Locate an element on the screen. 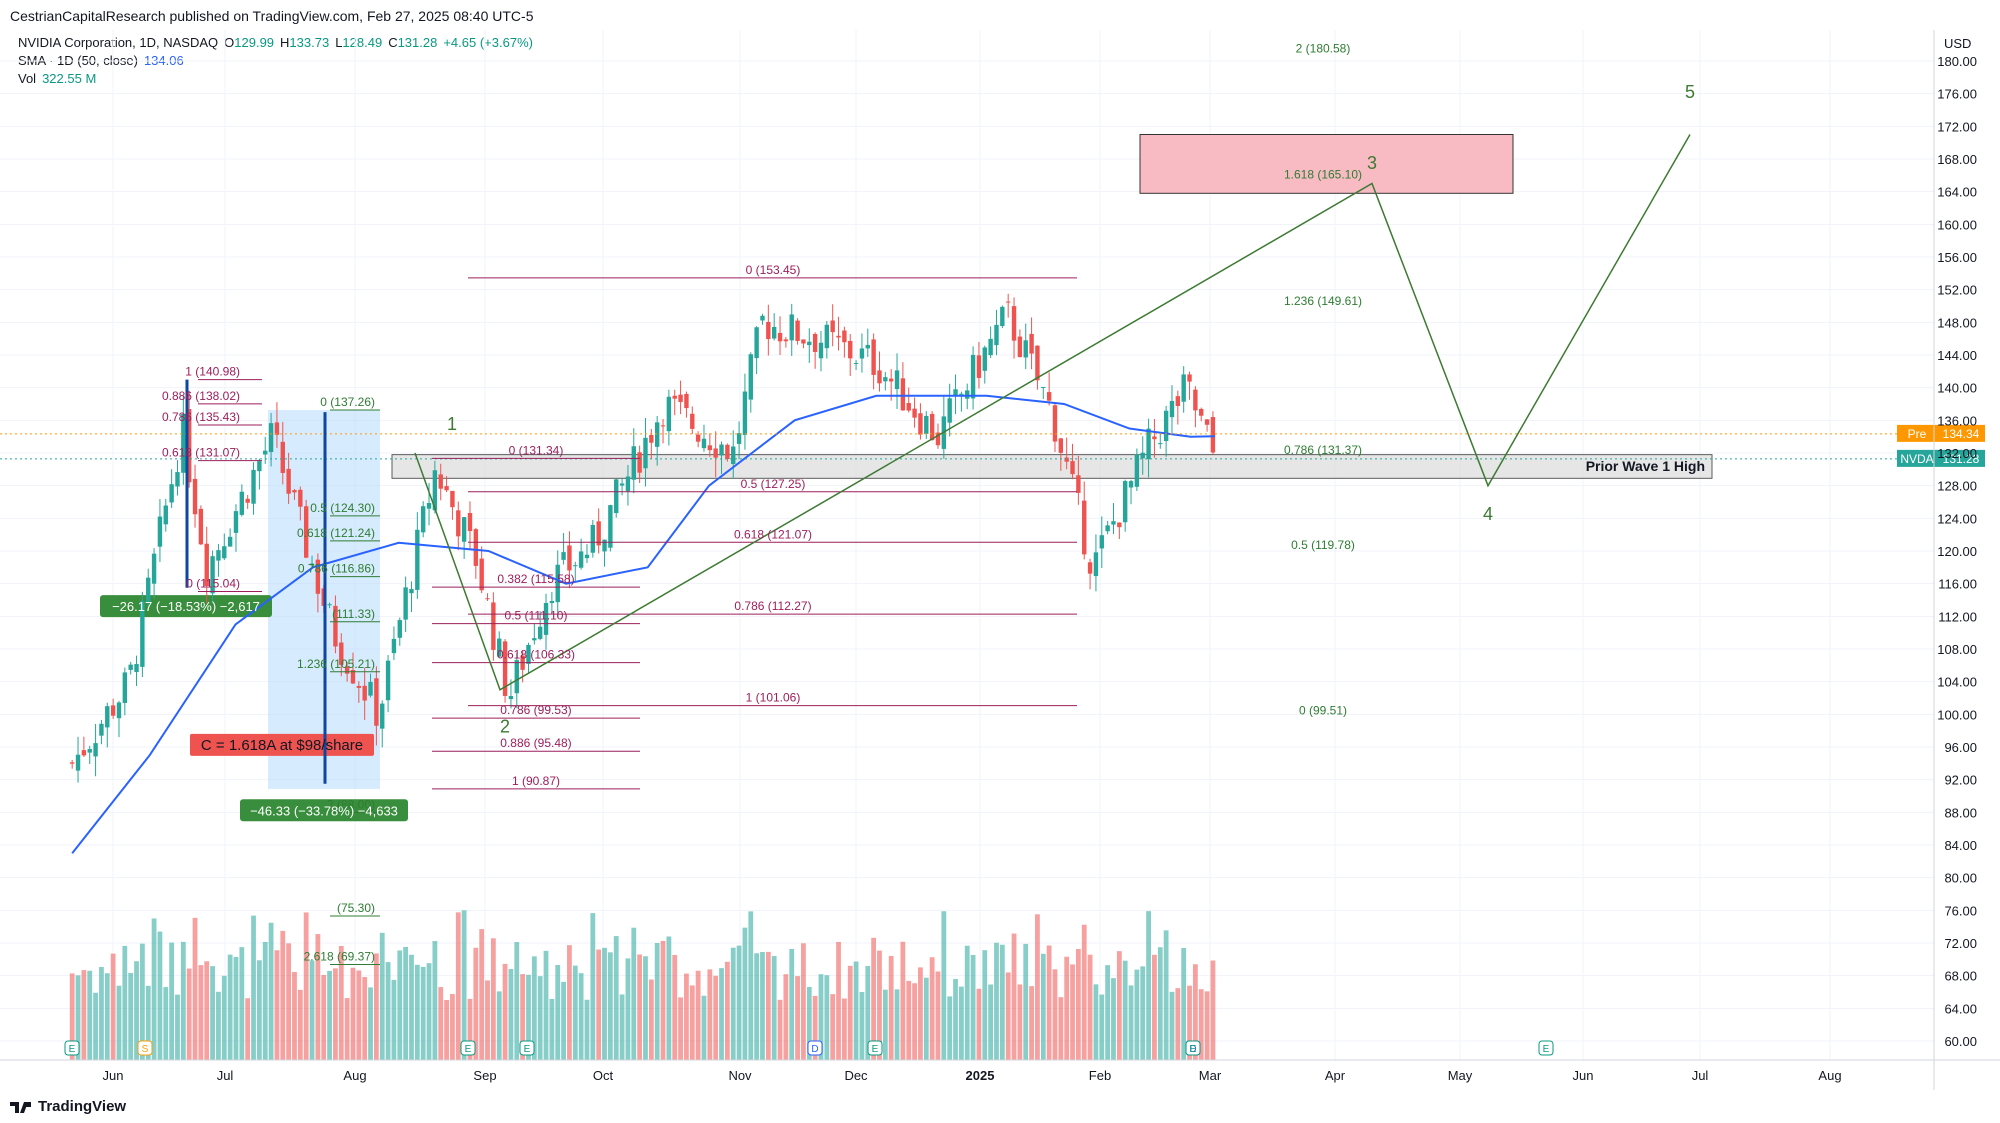 Image resolution: width=2000 pixels, height=1123 pixels. price-tag-value: 131.28 is located at coordinates (1961, 459).